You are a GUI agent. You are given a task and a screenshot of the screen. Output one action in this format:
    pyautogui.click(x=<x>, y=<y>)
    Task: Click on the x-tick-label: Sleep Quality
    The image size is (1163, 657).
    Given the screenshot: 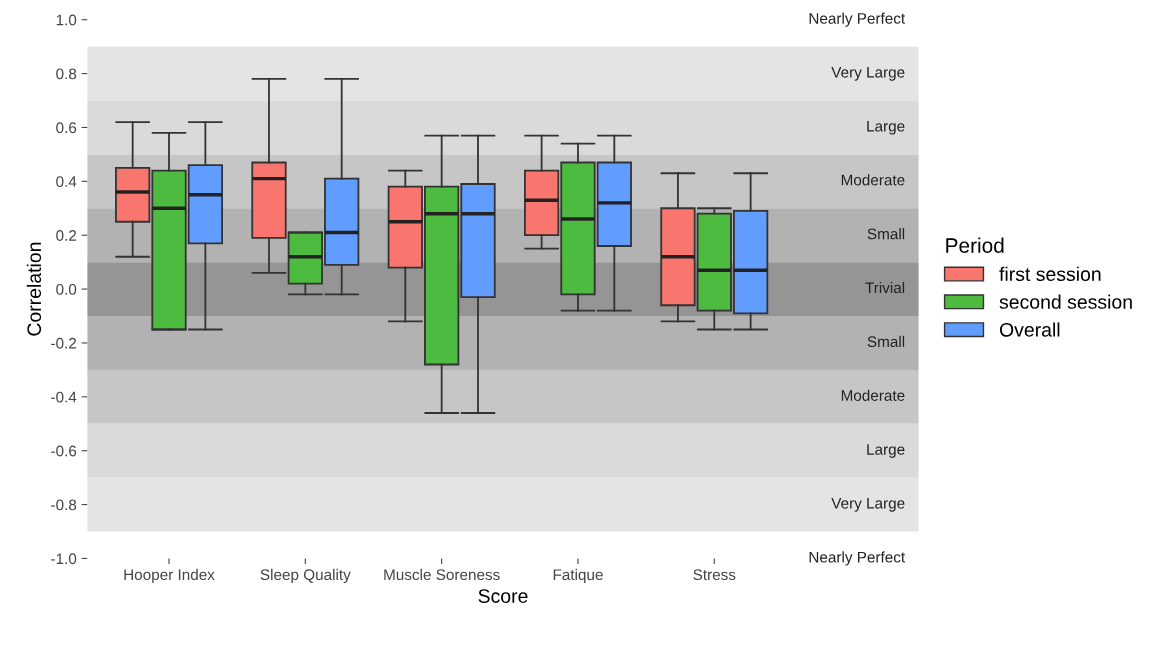 What is the action you would take?
    pyautogui.click(x=305, y=576)
    